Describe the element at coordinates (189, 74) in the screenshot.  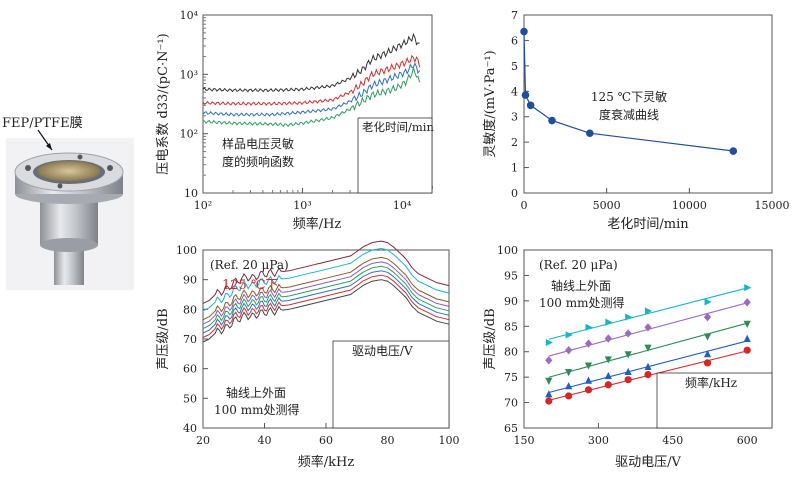
I see `ytick-label-a: 10³` at that location.